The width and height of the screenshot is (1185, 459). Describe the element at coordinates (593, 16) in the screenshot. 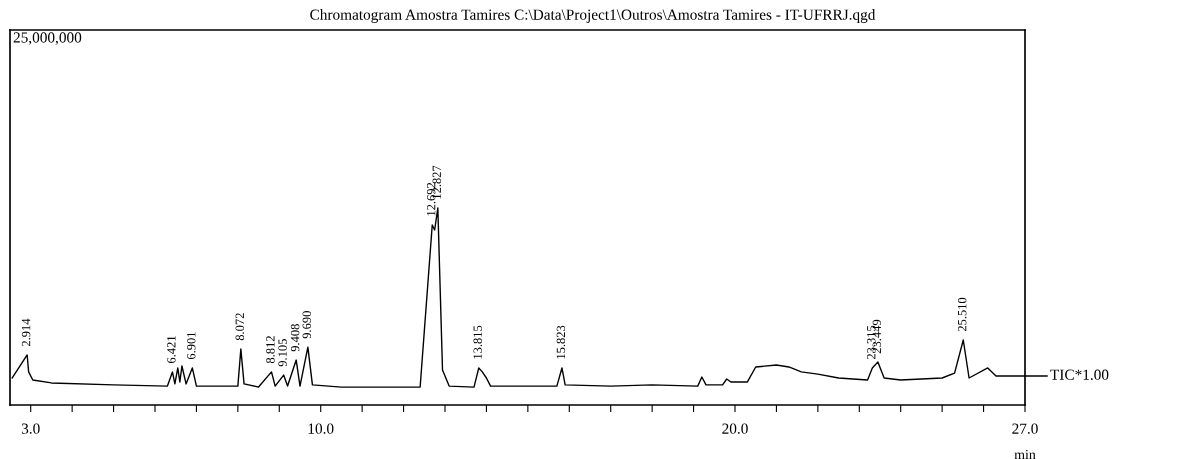

I see `chart-title: Chromatogram Amostra Tamires C:\Data\Project1\Outros\Amostra Tamires - IT-UFRRJ.qgd` at that location.